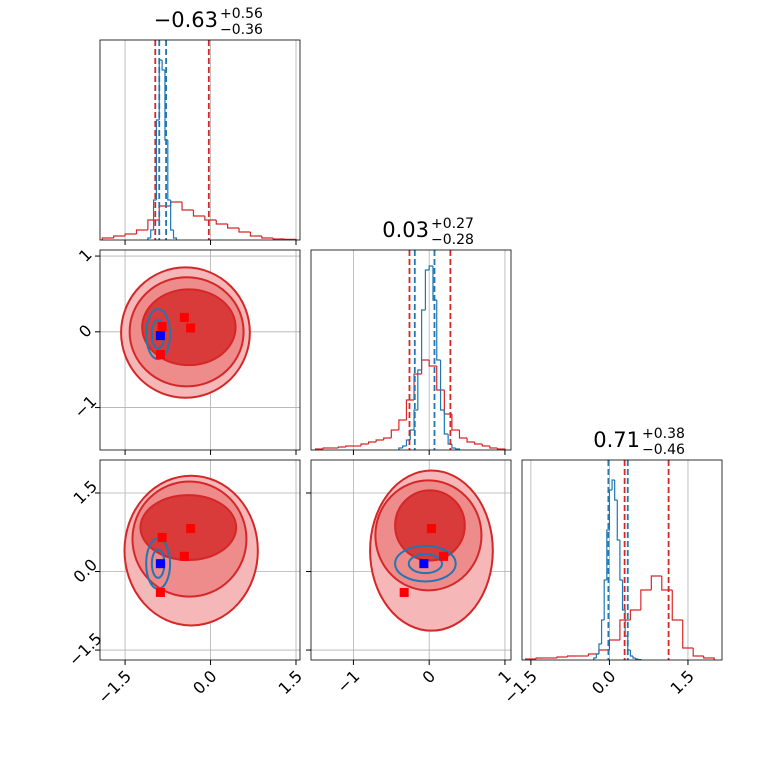 The width and height of the screenshot is (760, 760). Describe the element at coordinates (663, 450) in the screenshot. I see `title-minus: −0.46` at that location.